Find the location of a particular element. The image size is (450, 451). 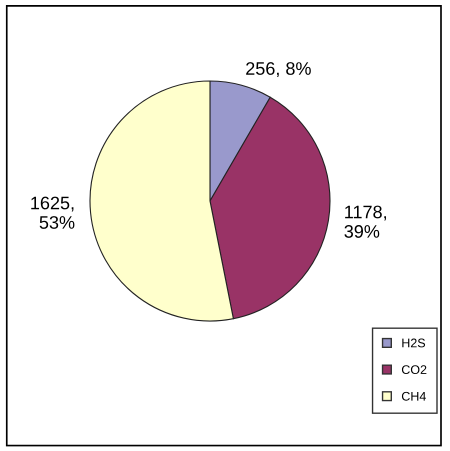

data-label: 256, 8% is located at coordinates (278, 70).